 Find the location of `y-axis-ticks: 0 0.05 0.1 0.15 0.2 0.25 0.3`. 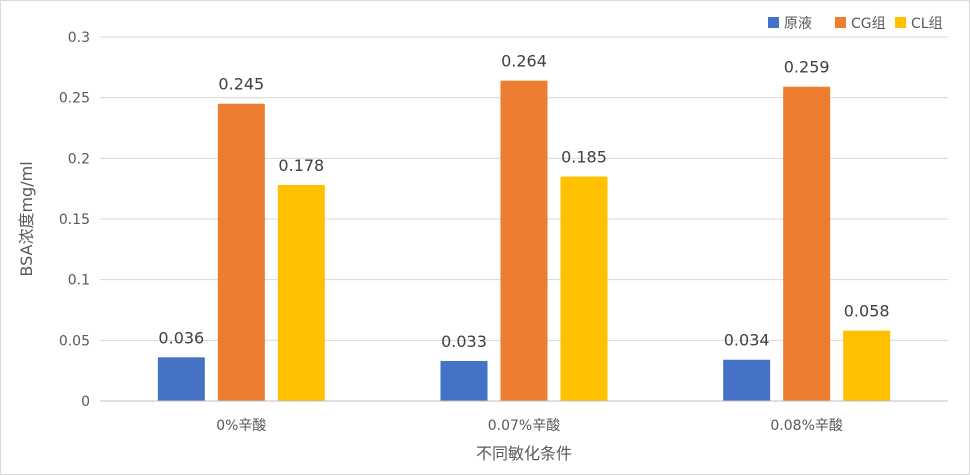

y-axis-ticks: 0 0.05 0.1 0.15 0.2 0.25 0.3 is located at coordinates (74, 220).